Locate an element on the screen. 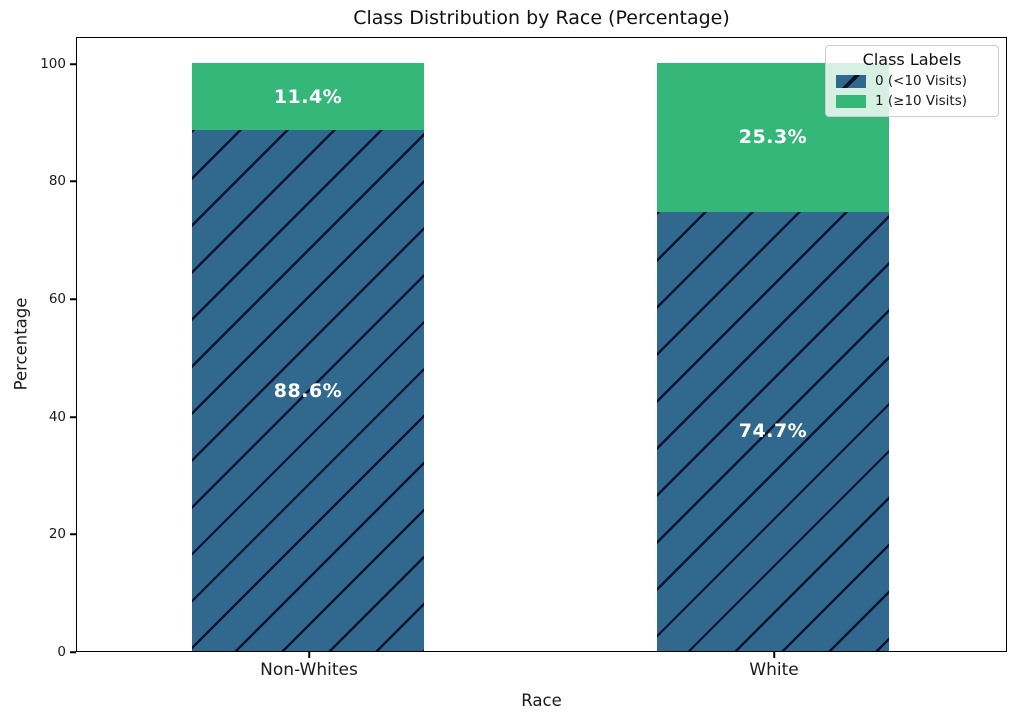 Image resolution: width=1017 pixels, height=717 pixels. y-tick-label: 0 is located at coordinates (61, 652).